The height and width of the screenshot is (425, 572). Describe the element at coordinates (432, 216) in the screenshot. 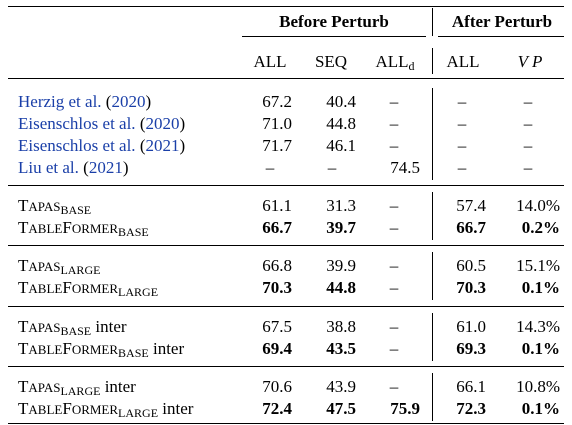

I see `group1-divider` at that location.